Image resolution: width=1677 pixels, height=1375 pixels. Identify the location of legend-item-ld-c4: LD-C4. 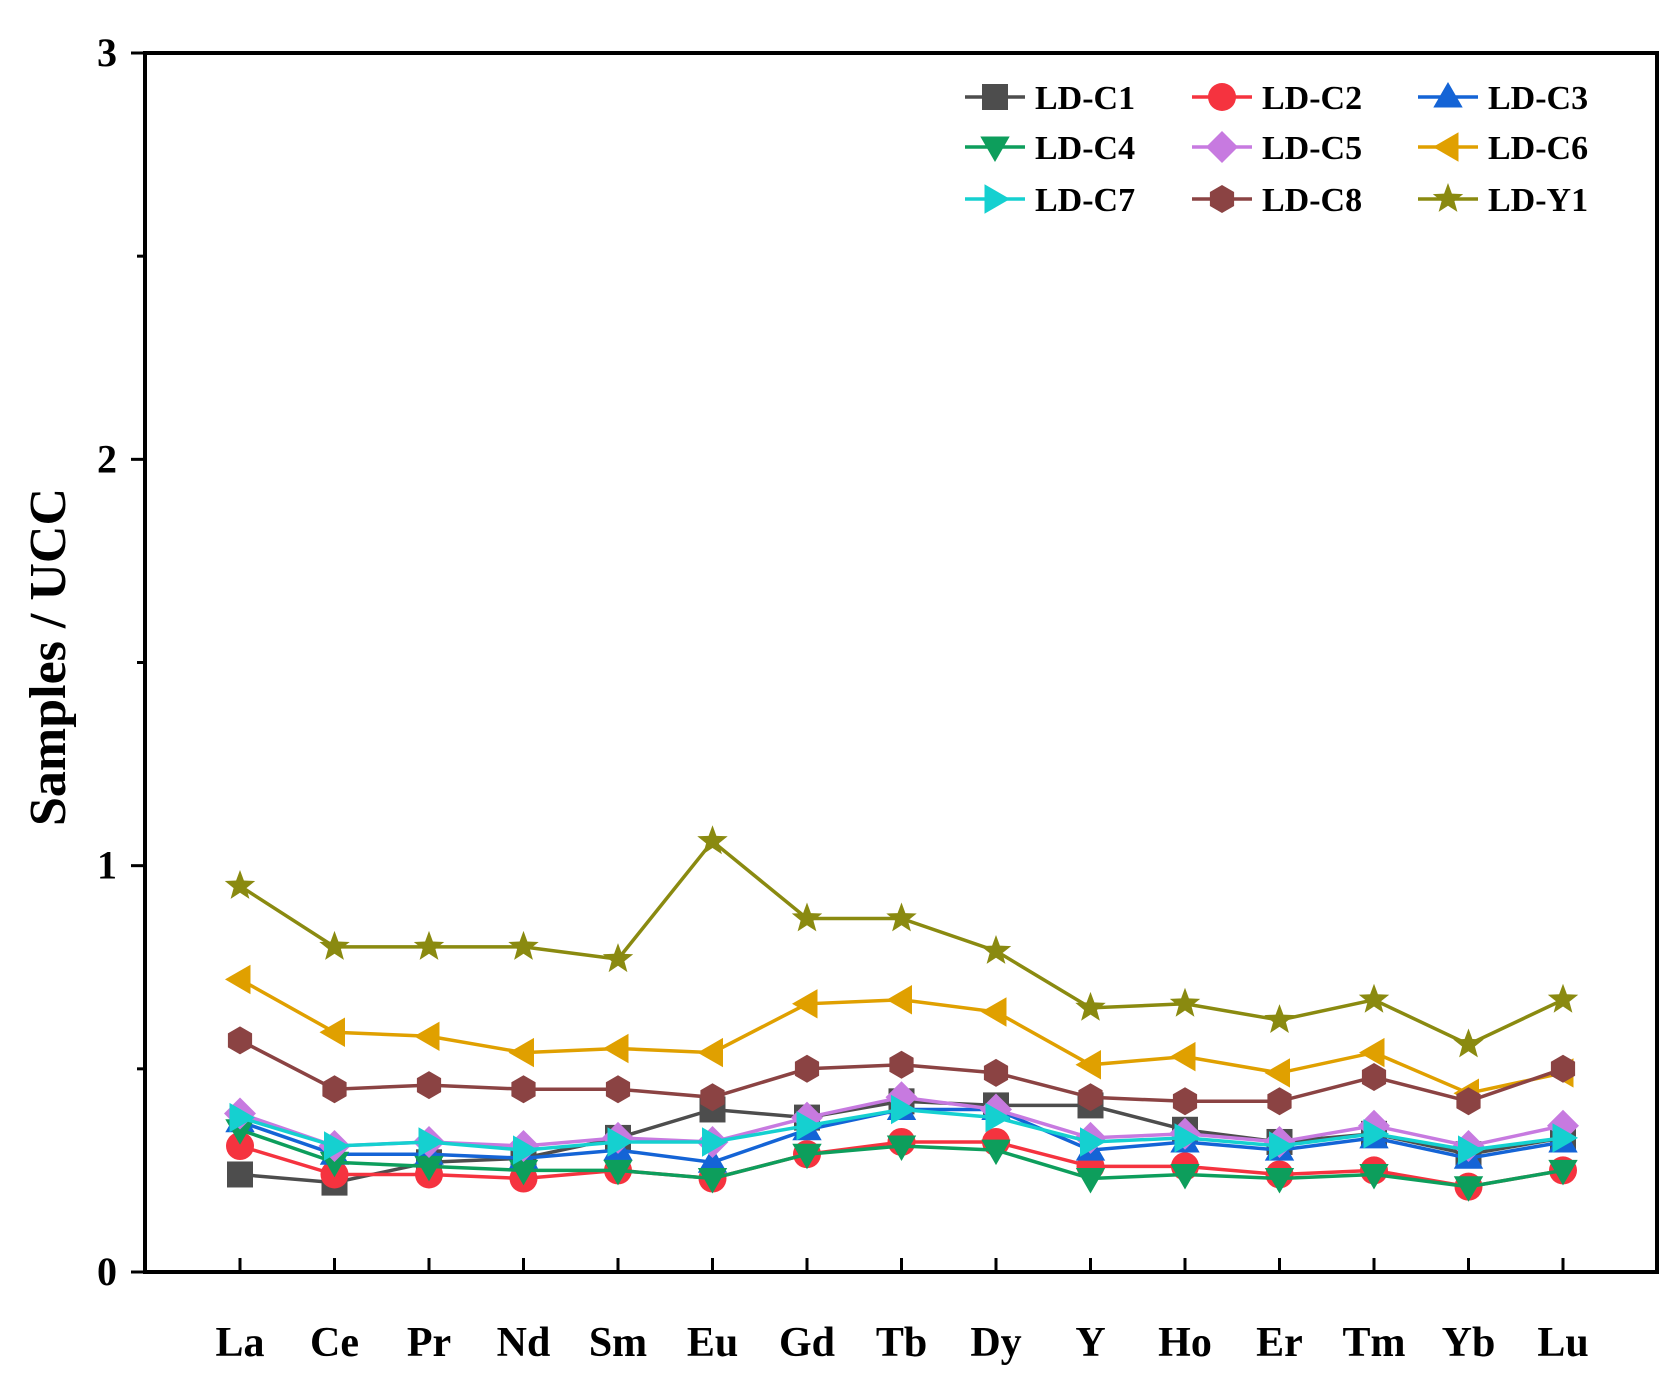
(1050, 148).